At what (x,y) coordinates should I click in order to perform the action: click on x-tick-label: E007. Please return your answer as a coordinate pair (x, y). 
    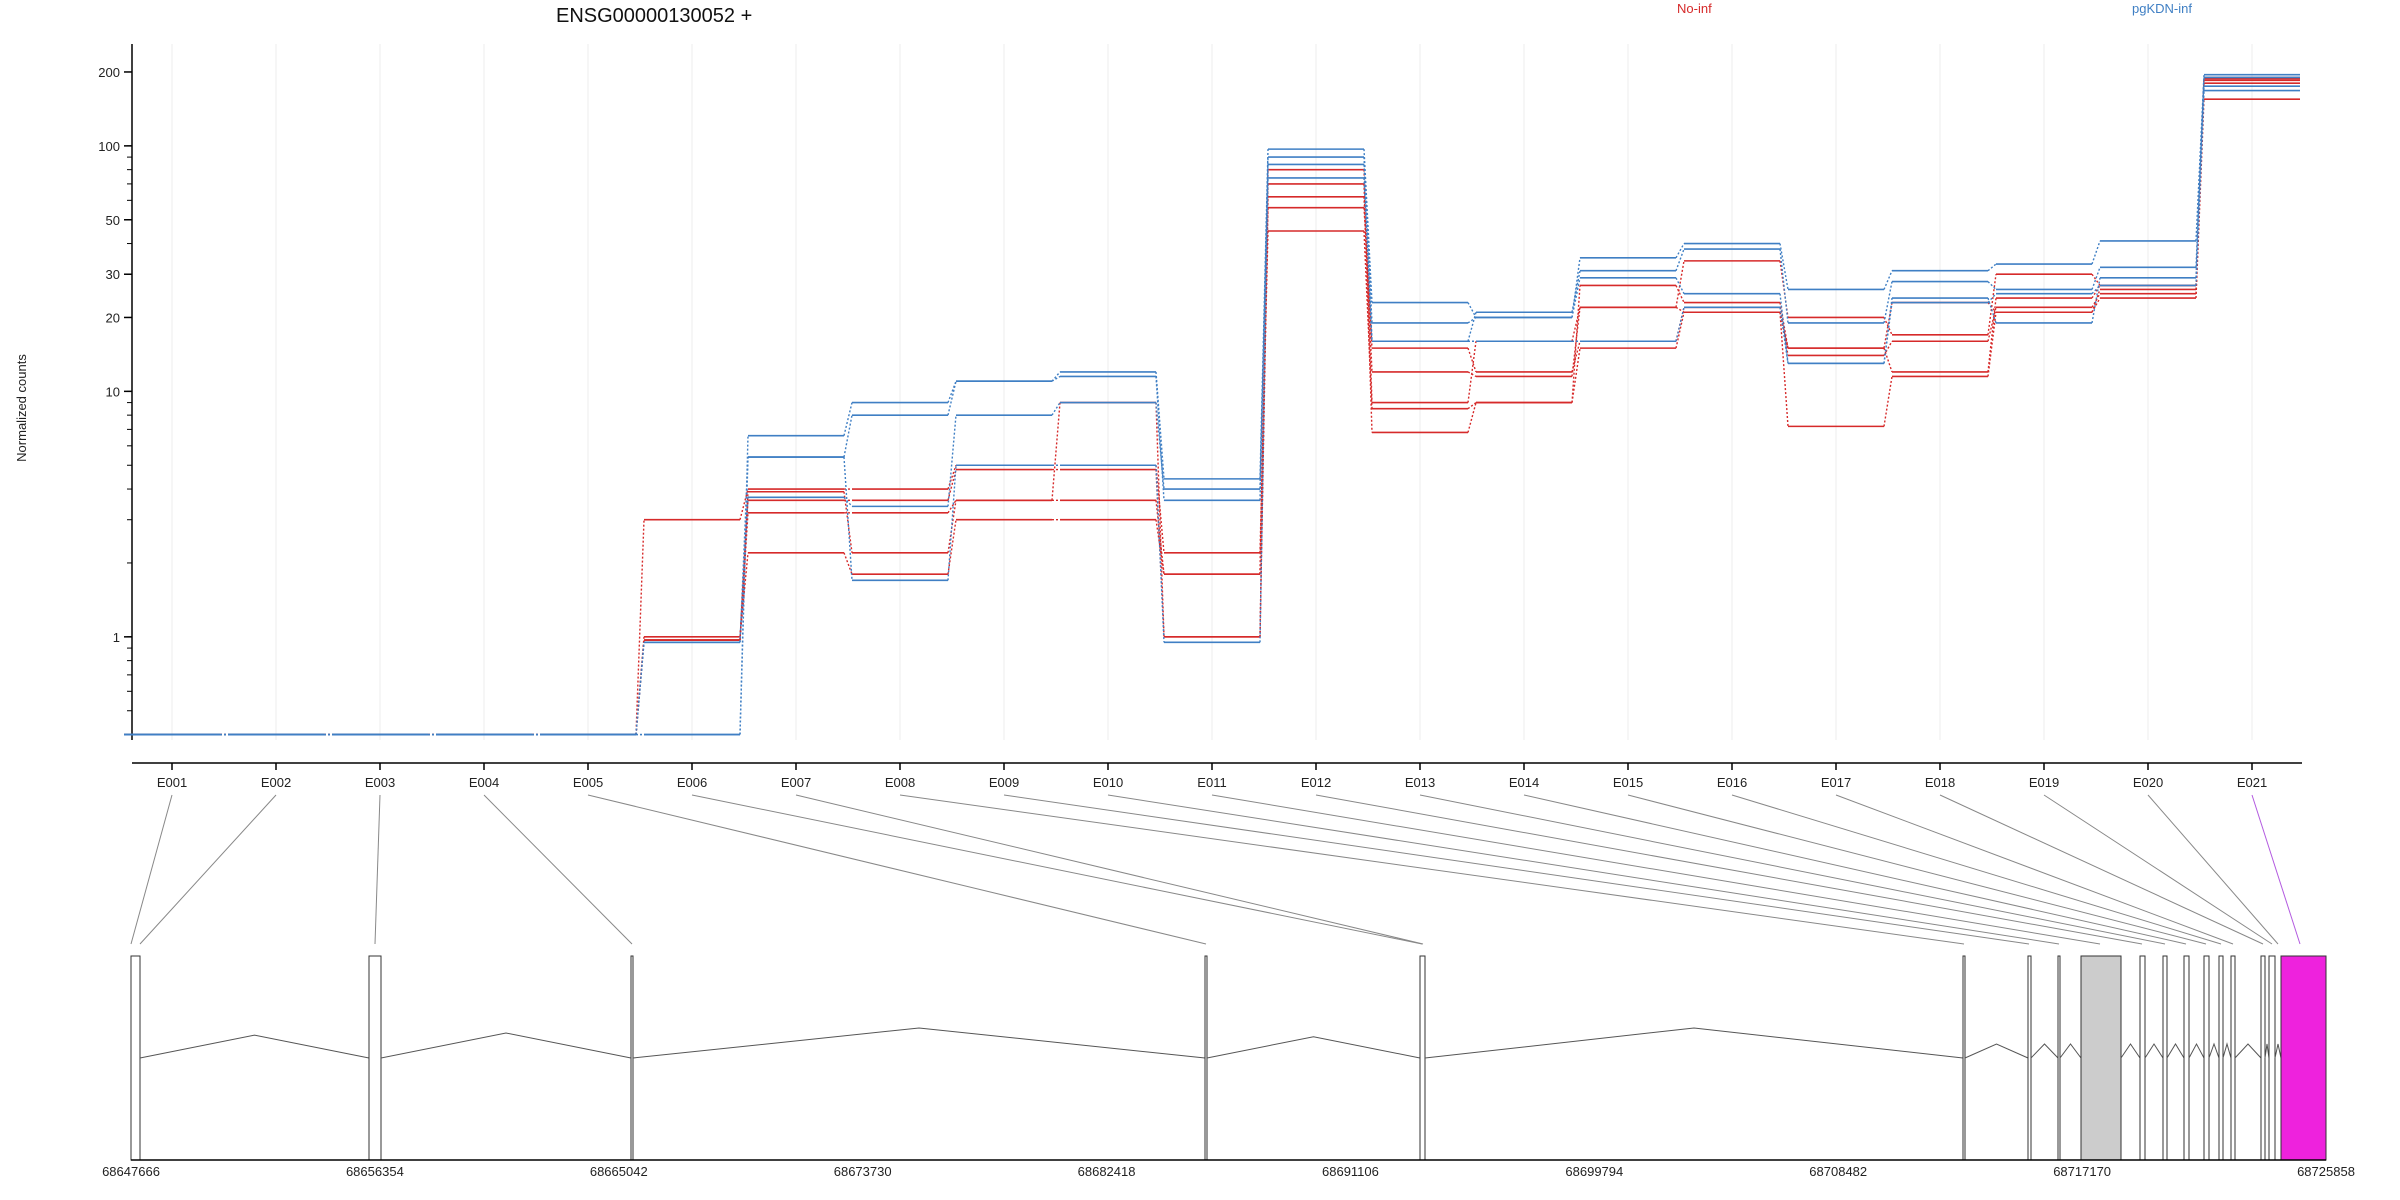
    Looking at the image, I should click on (796, 782).